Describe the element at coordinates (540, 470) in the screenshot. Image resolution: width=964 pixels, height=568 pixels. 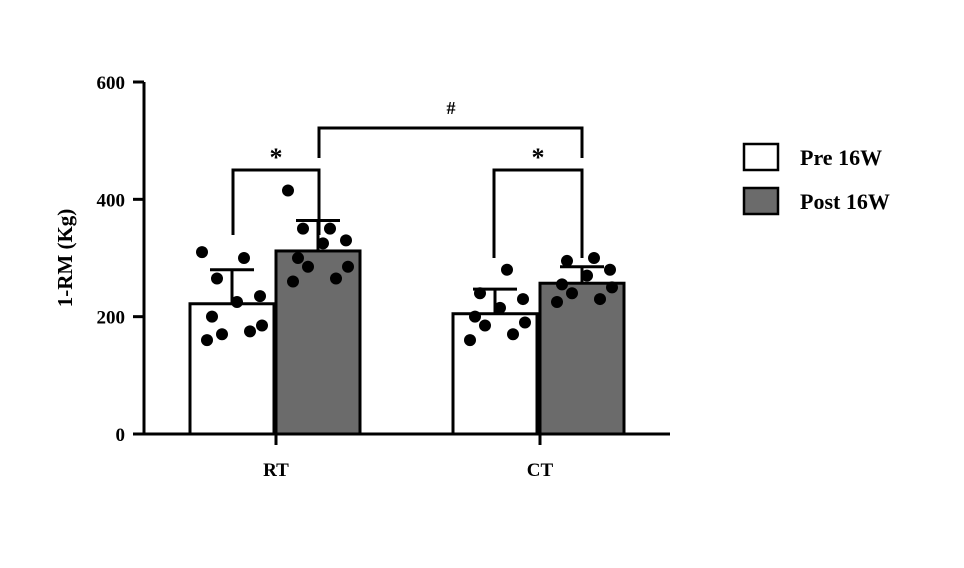
I see `x-tick-label-ct: CT` at that location.